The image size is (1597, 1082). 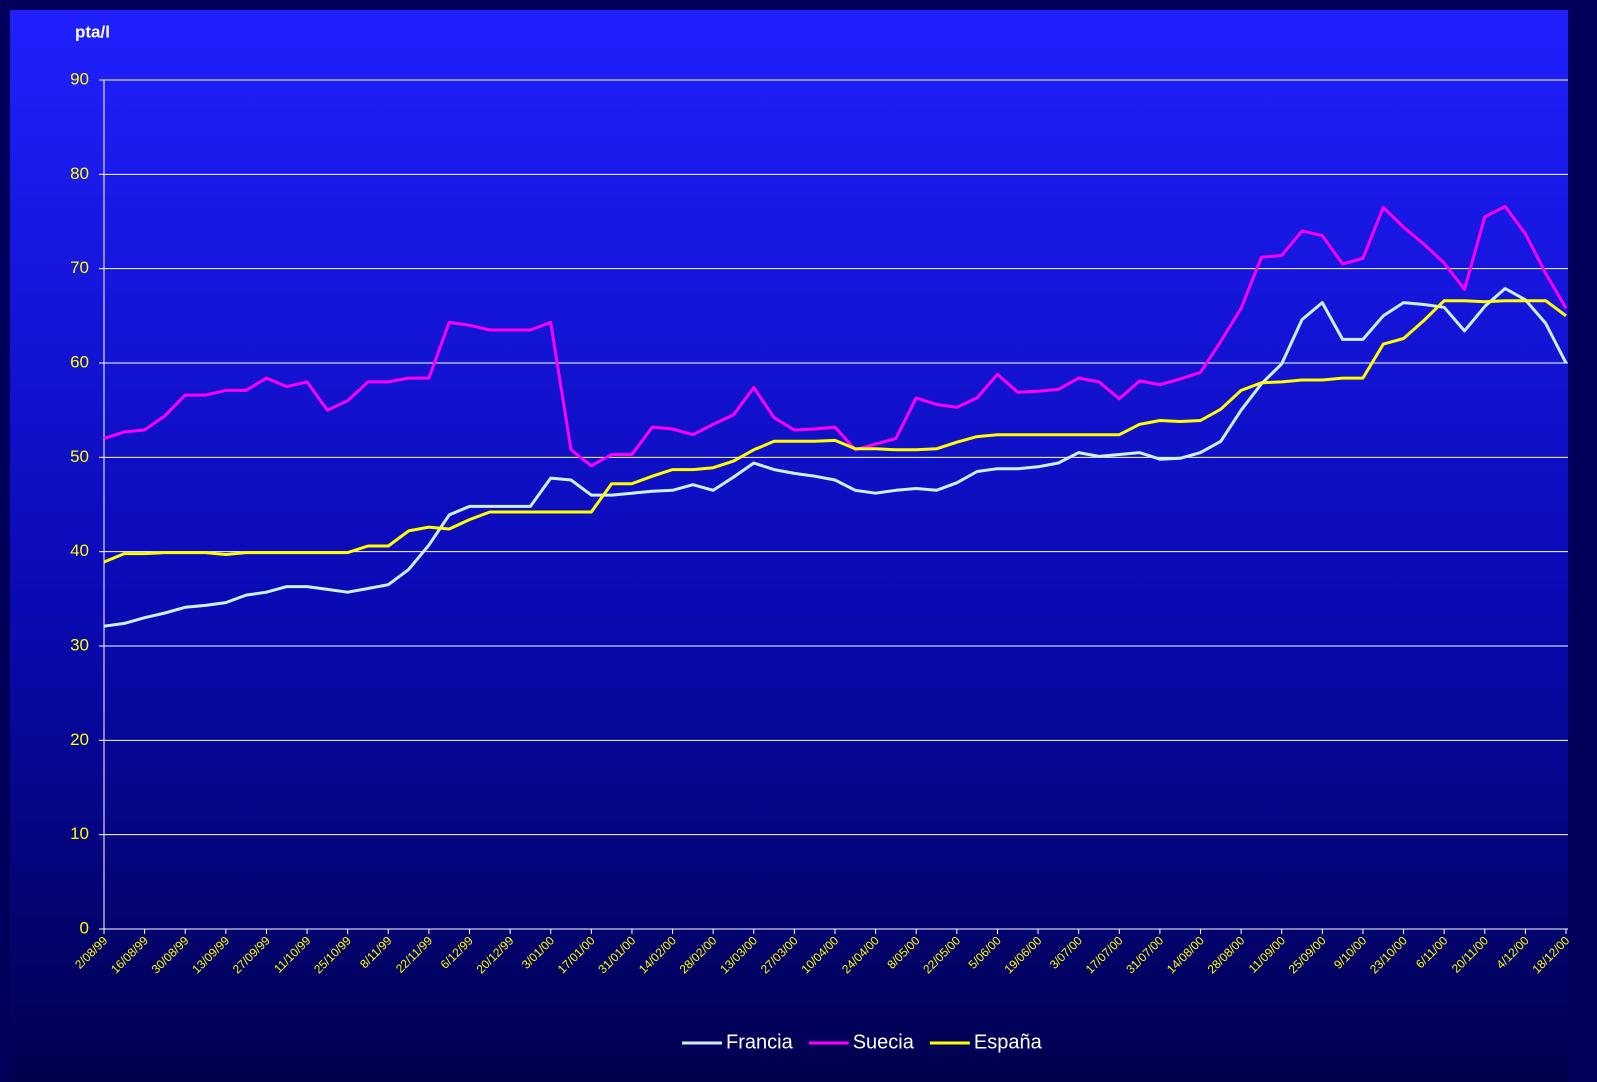 What do you see at coordinates (79, 267) in the screenshot?
I see `y-tick-label: 70` at bounding box center [79, 267].